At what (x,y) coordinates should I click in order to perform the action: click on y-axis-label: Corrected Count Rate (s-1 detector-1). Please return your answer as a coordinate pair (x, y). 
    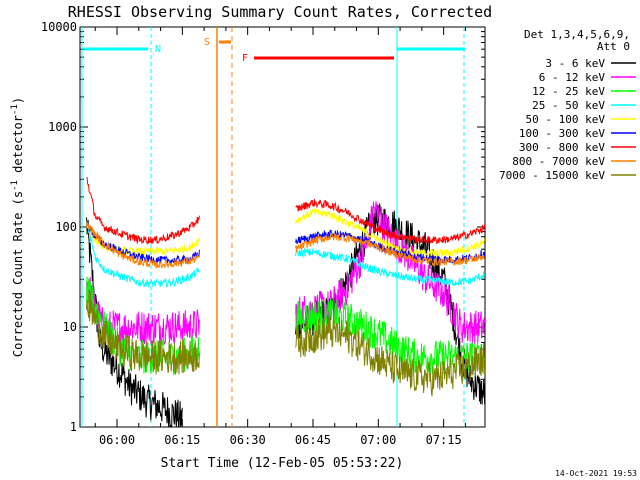
    Looking at the image, I should click on (17, 227).